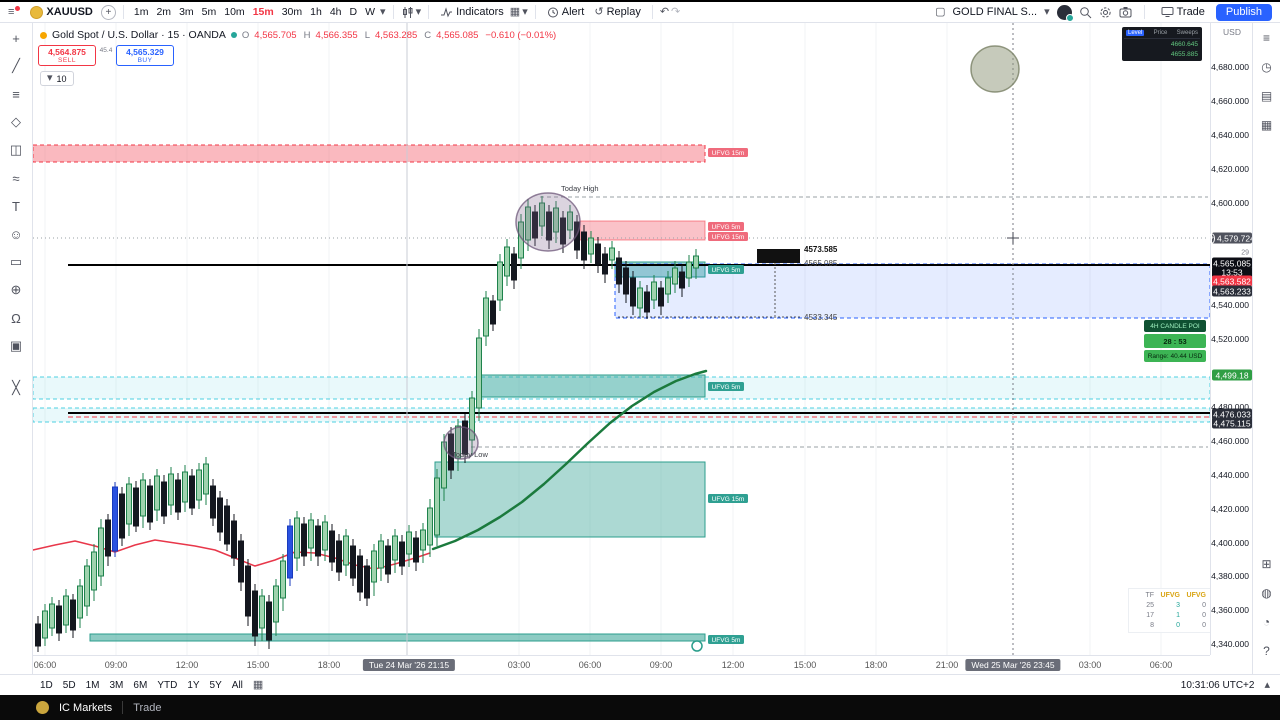 This screenshot has width=1280, height=720. I want to click on fib-retracement-tool: ≡, so click(16, 94).